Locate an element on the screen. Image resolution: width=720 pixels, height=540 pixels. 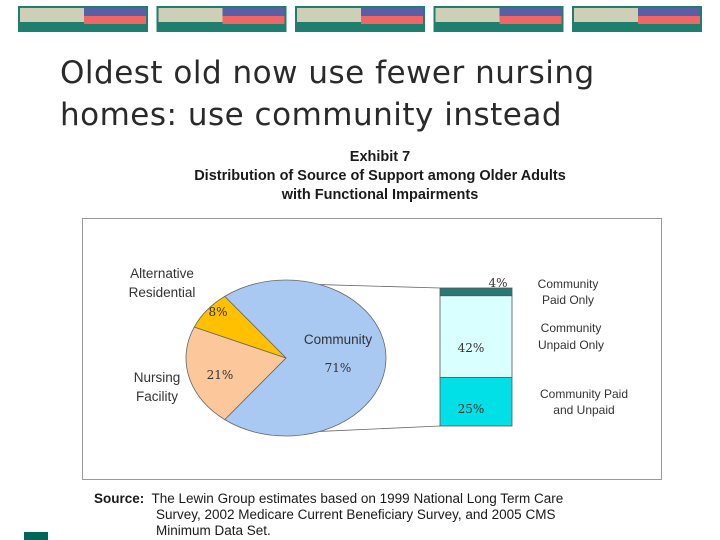
segment-label-paid-only-line-2: Paid Only is located at coordinates (568, 300).